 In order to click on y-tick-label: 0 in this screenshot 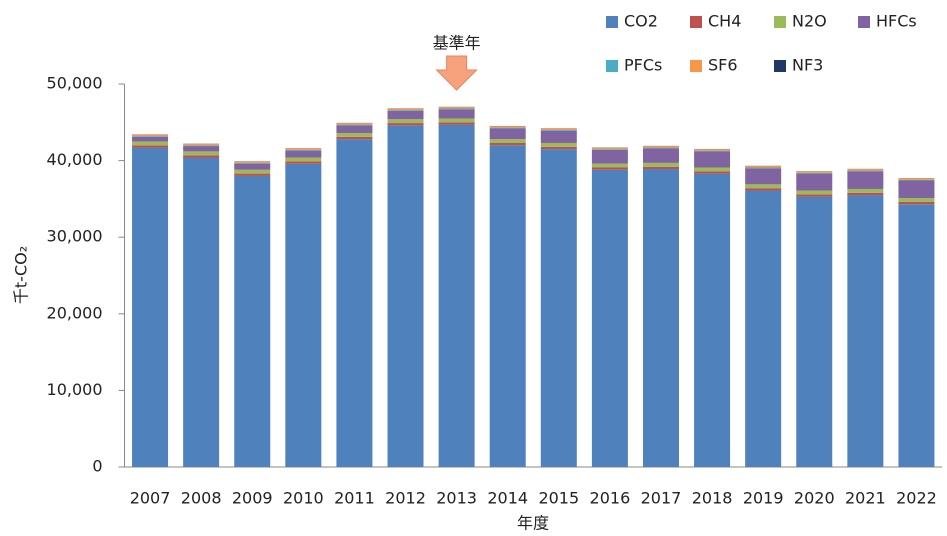, I will do `click(97, 466)`.